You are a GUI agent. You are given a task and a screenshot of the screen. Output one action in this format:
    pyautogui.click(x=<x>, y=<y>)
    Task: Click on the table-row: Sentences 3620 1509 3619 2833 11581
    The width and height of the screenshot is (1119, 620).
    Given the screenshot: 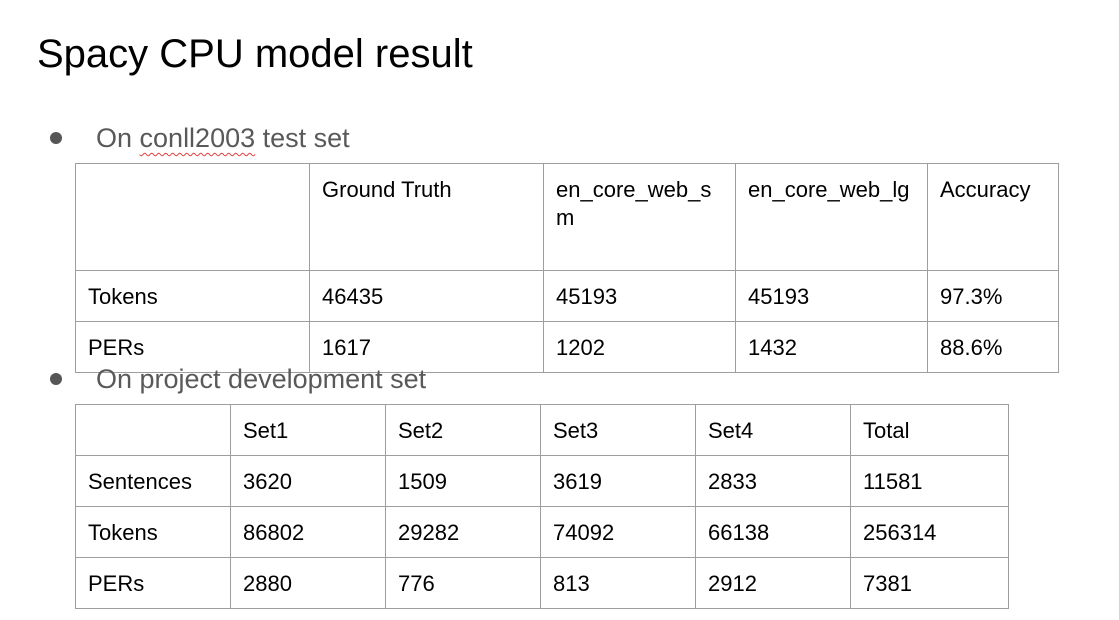 What is the action you would take?
    pyautogui.click(x=542, y=481)
    